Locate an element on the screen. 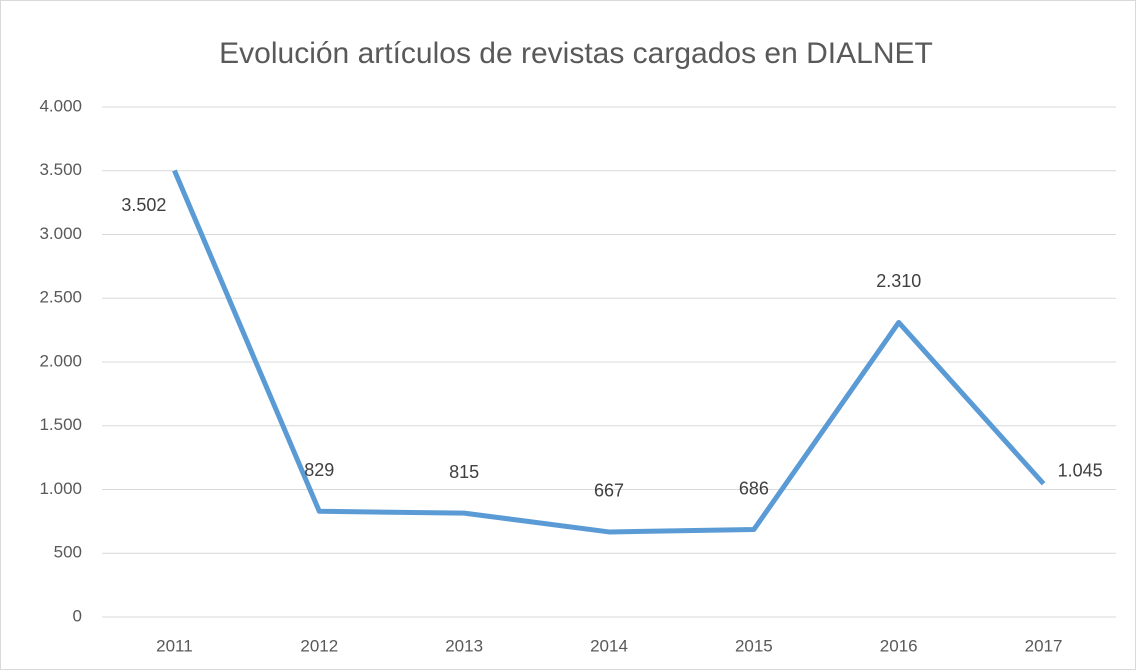  data-label: 686 is located at coordinates (754, 488).